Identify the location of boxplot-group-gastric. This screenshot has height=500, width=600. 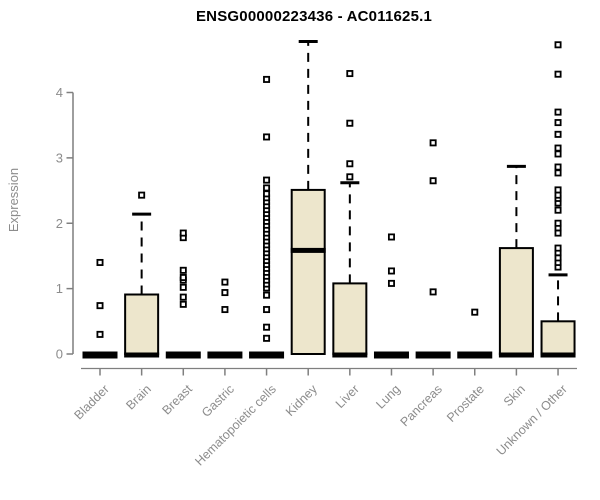
(225, 318).